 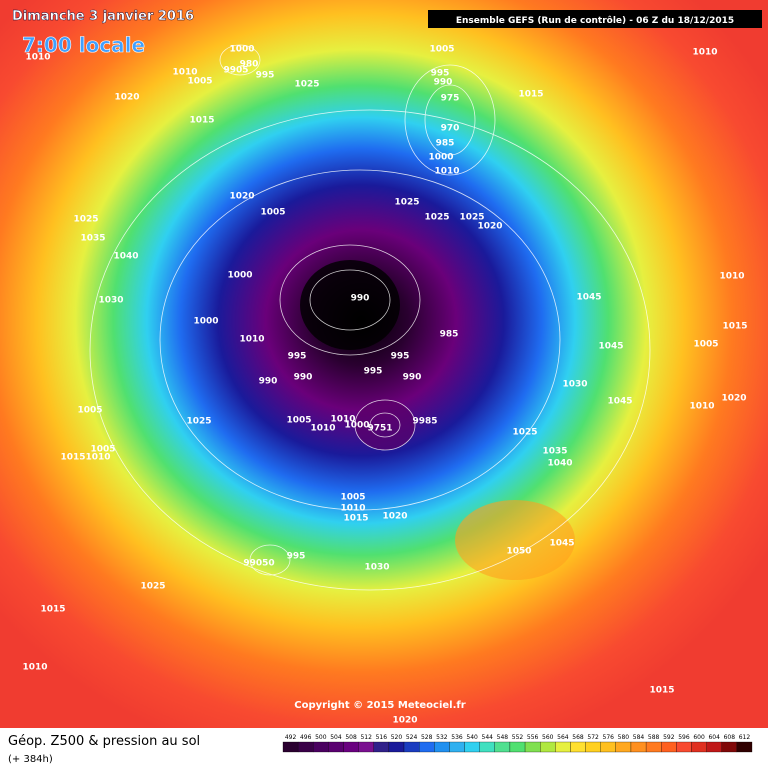 I want to click on scale-label: 524, so click(x=412, y=737).